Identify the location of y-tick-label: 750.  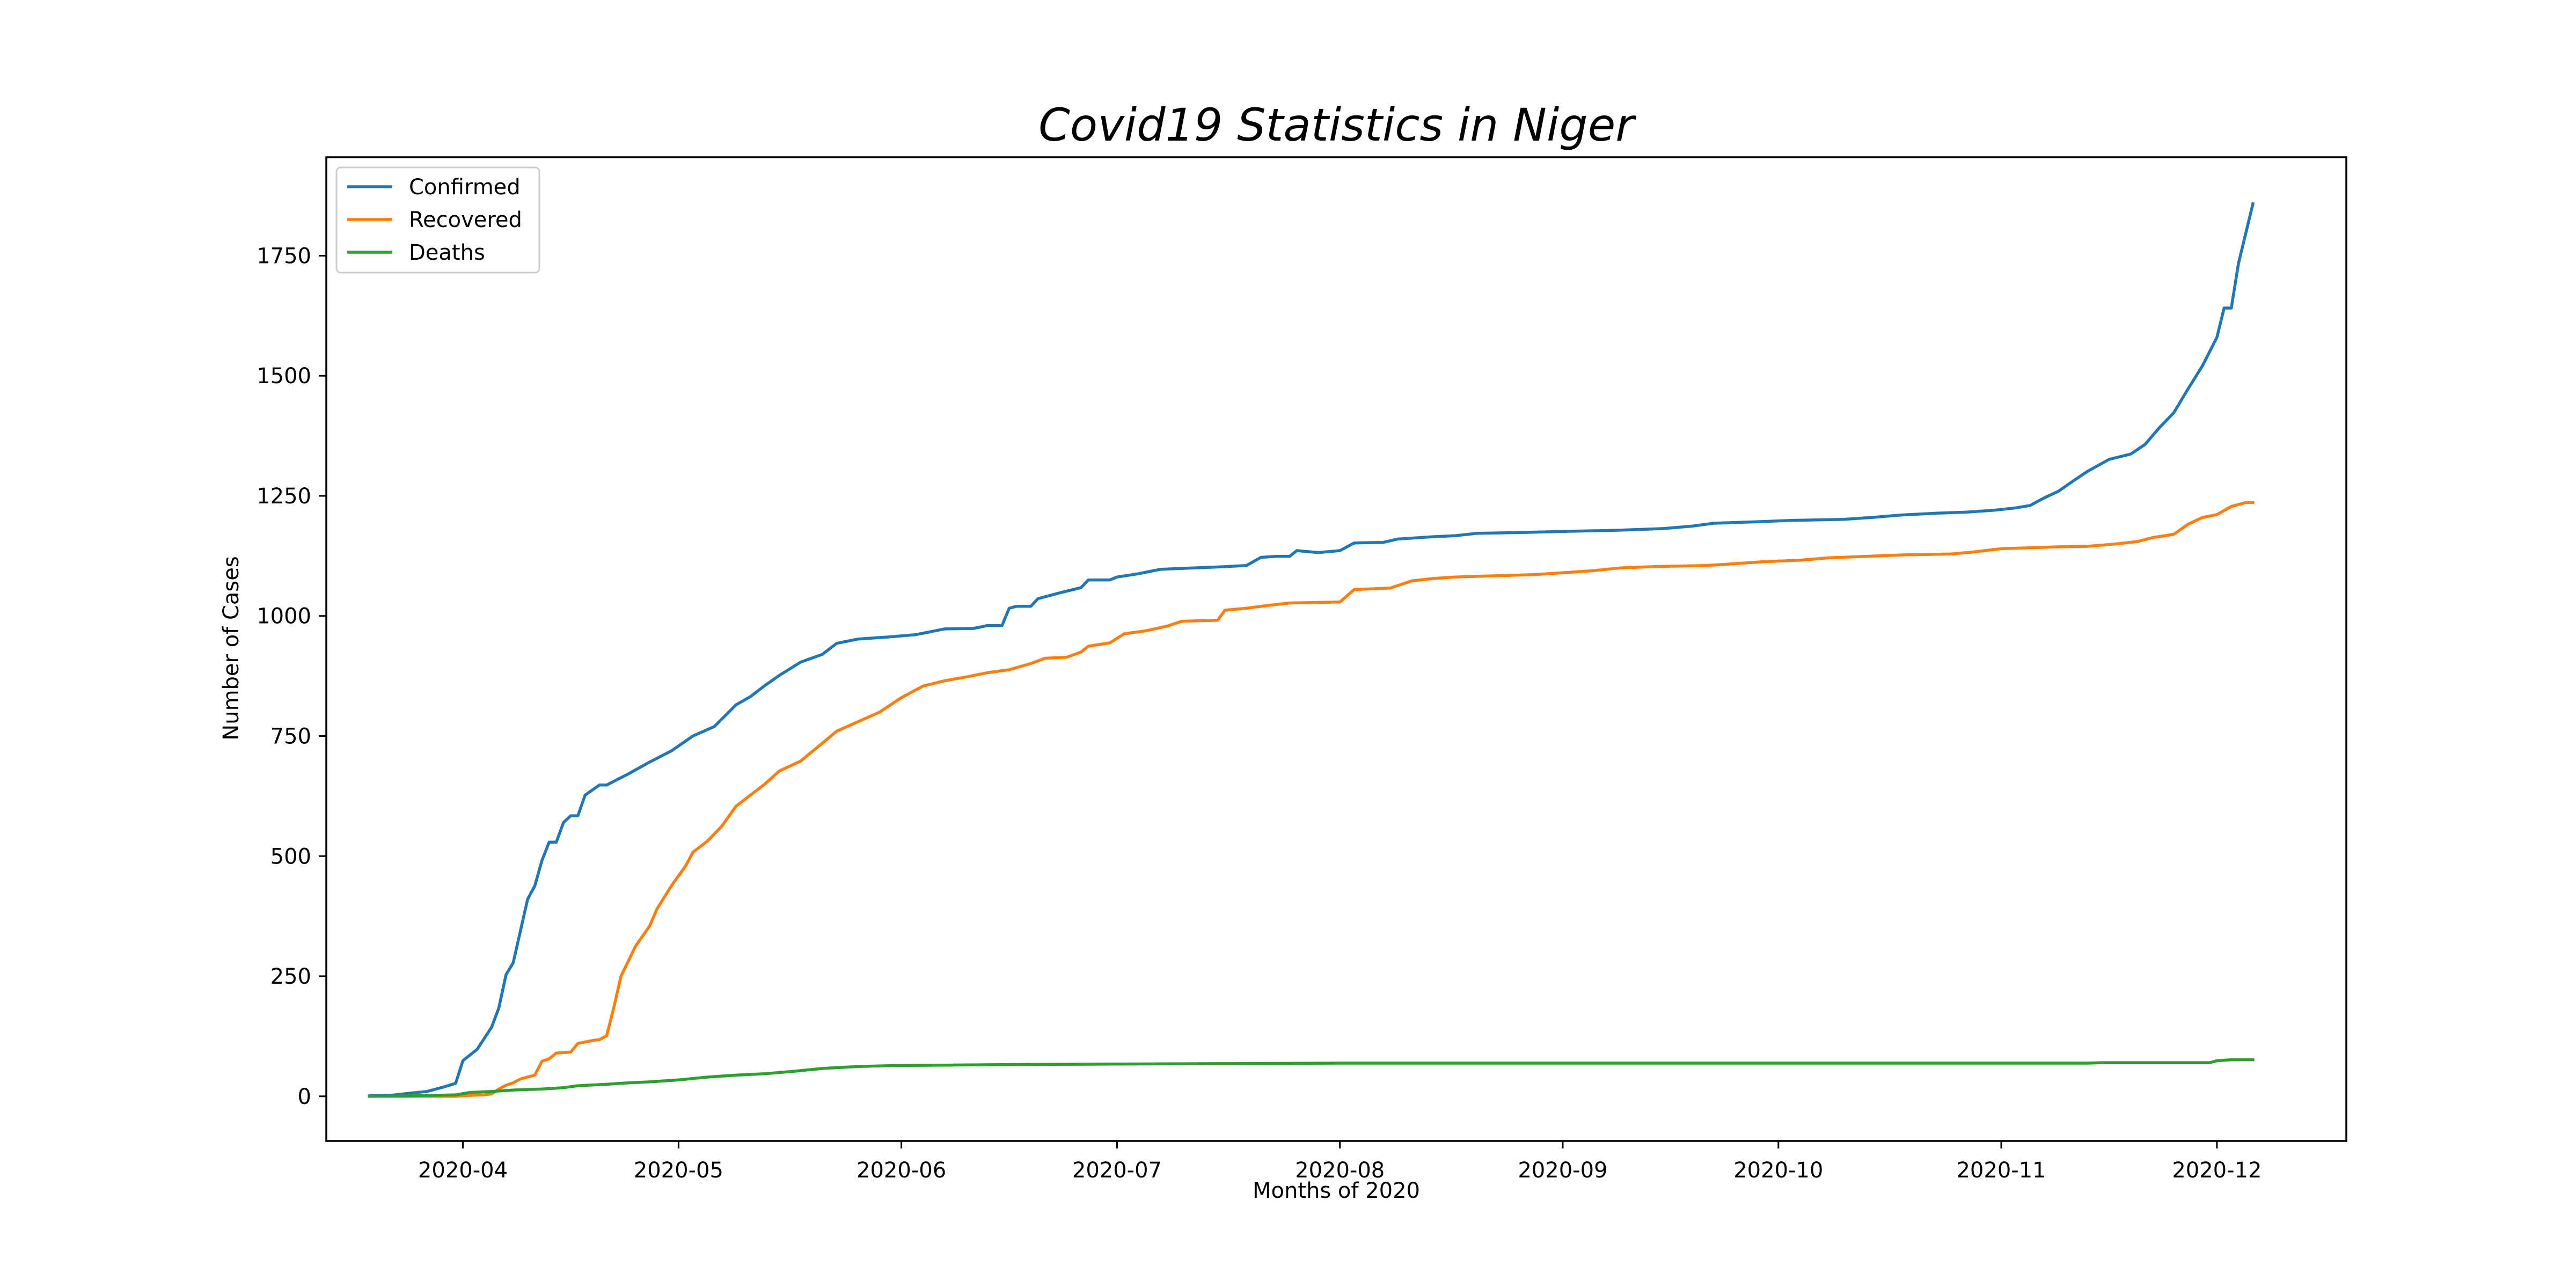
(290, 736).